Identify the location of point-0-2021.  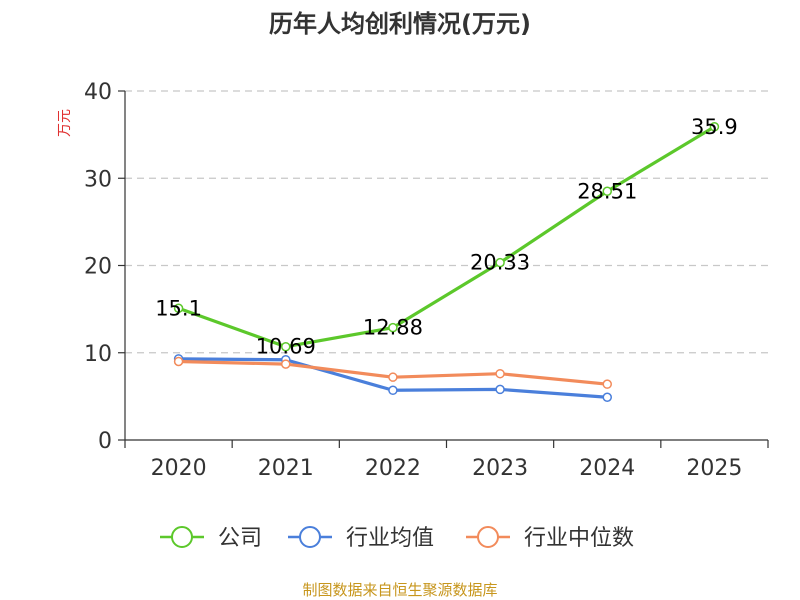
(286, 346).